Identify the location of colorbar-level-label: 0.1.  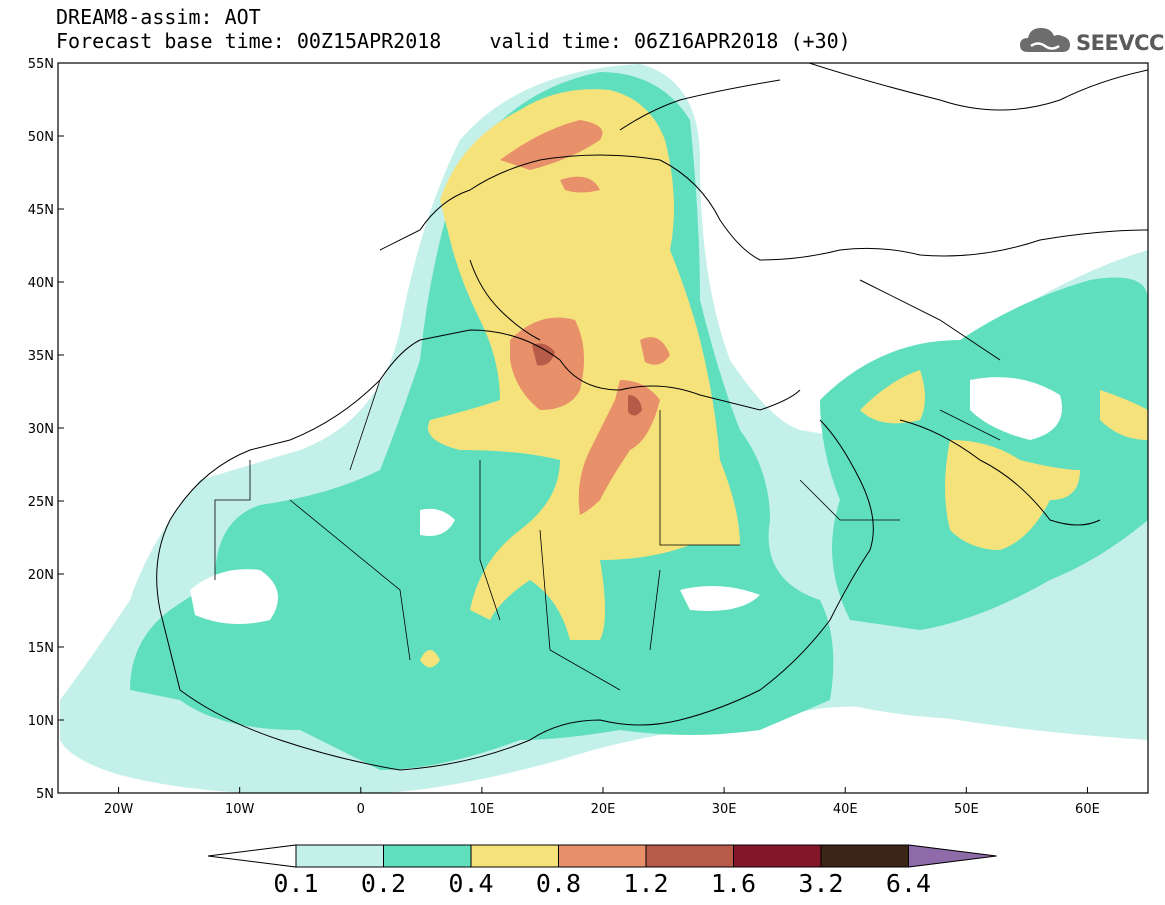
(296, 883).